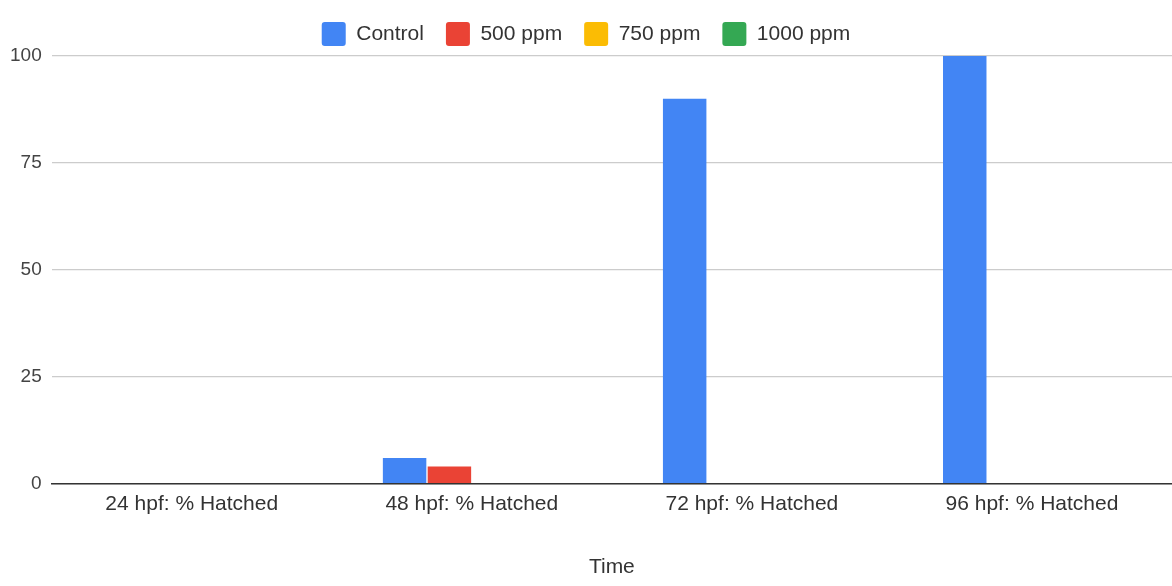  What do you see at coordinates (36, 482) in the screenshot?
I see `y-tick-label: 0` at bounding box center [36, 482].